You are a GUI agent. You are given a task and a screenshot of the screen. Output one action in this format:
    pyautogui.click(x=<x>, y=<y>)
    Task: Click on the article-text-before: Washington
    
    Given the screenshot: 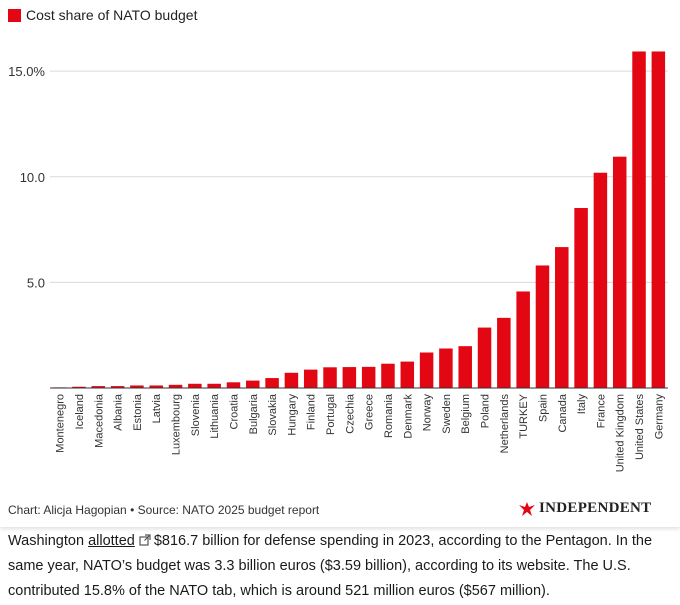 What is the action you would take?
    pyautogui.click(x=48, y=541)
    